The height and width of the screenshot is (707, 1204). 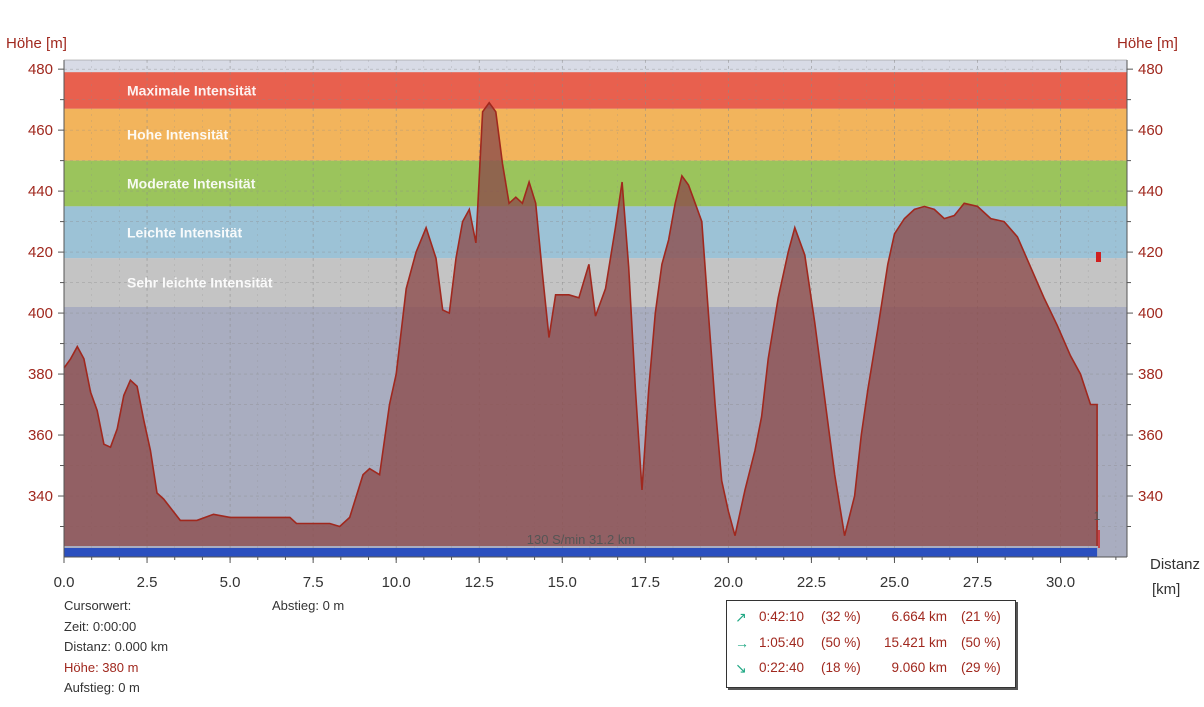 What do you see at coordinates (64, 582) in the screenshot?
I see `x-tick-label: 0.0` at bounding box center [64, 582].